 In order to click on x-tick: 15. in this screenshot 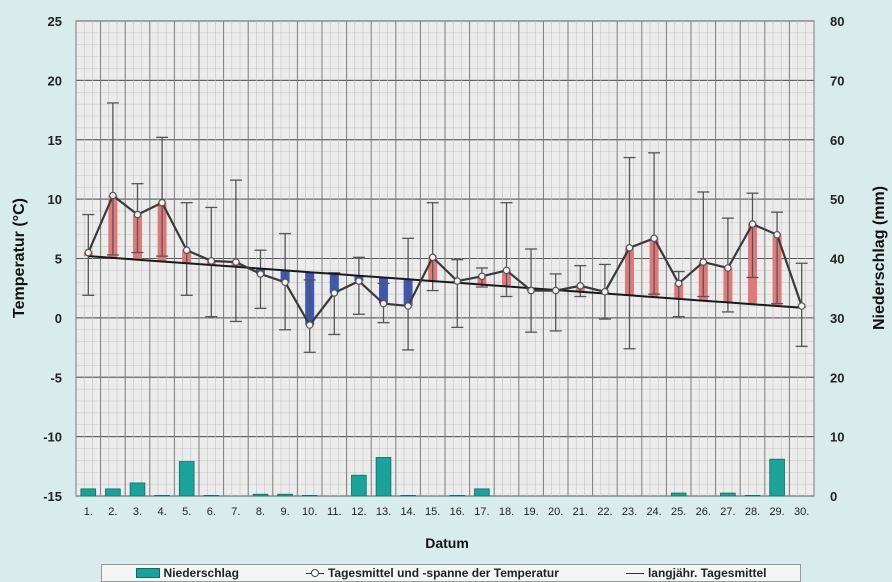, I will do `click(432, 512)`.